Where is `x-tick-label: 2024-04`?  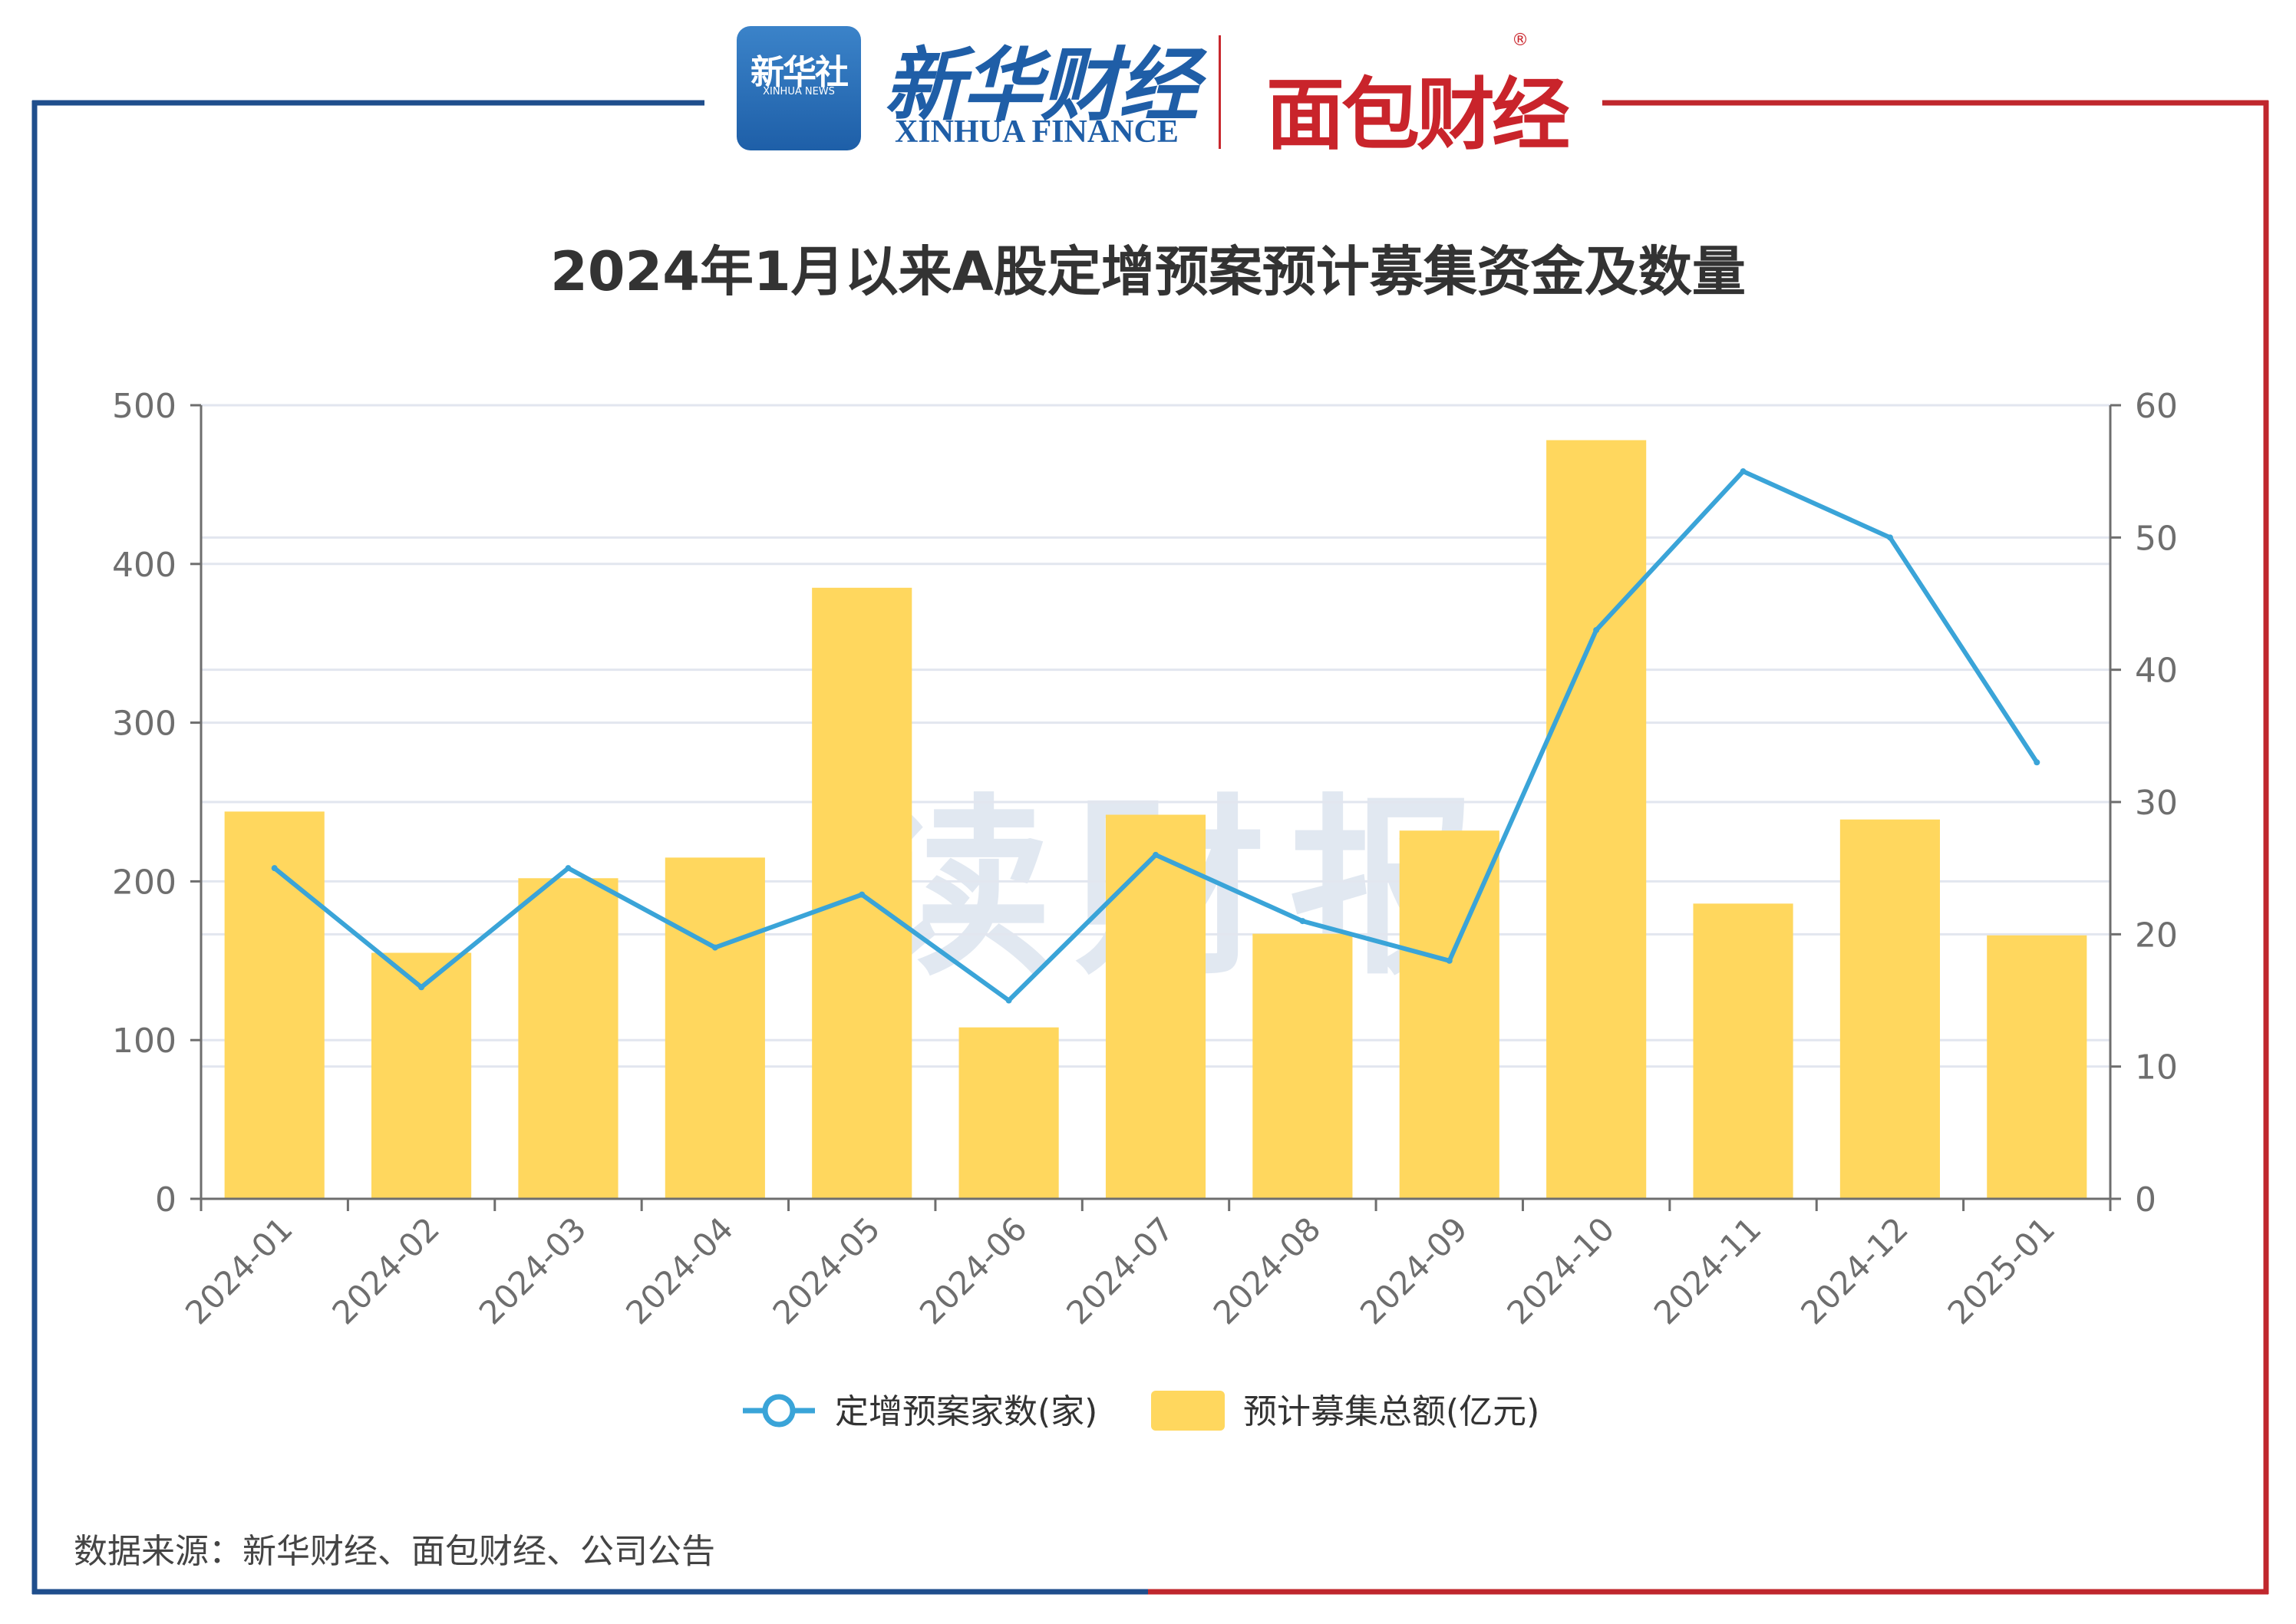 x-tick-label: 2024-04 is located at coordinates (680, 1271).